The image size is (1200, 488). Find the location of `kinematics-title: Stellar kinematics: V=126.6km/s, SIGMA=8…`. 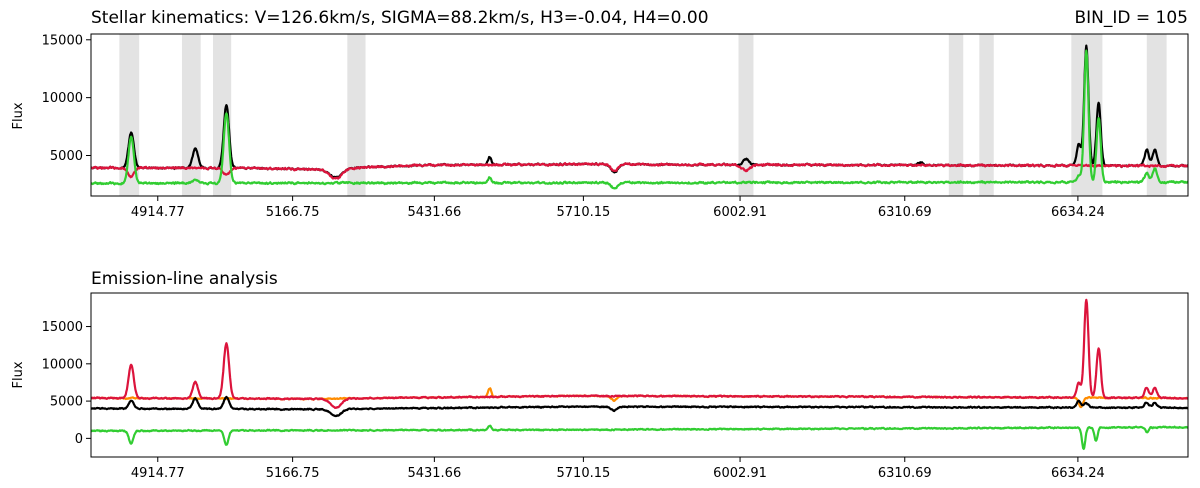

kinematics-title: Stellar kinematics: V=126.6km/s, SIGMA=8… is located at coordinates (400, 18).